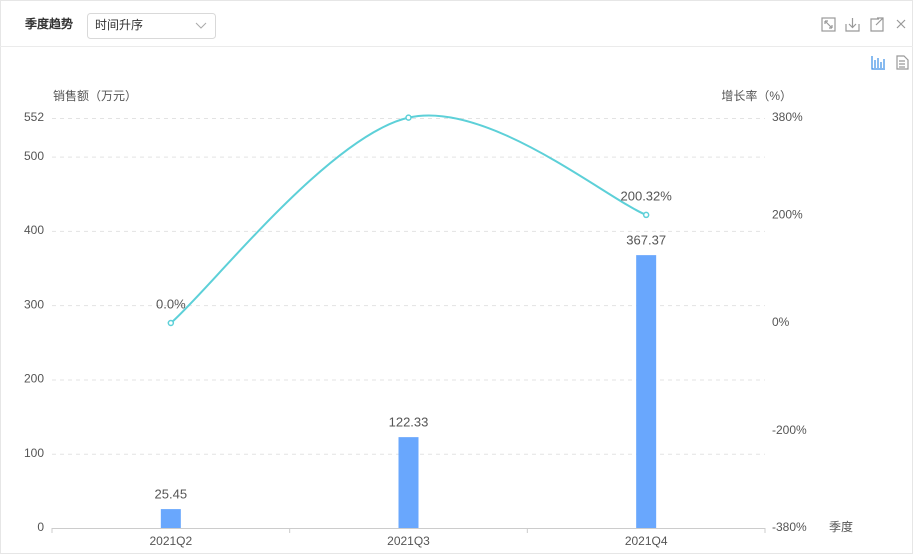  Describe the element at coordinates (119, 24) in the screenshot. I see `select-value: 时间升序` at that location.